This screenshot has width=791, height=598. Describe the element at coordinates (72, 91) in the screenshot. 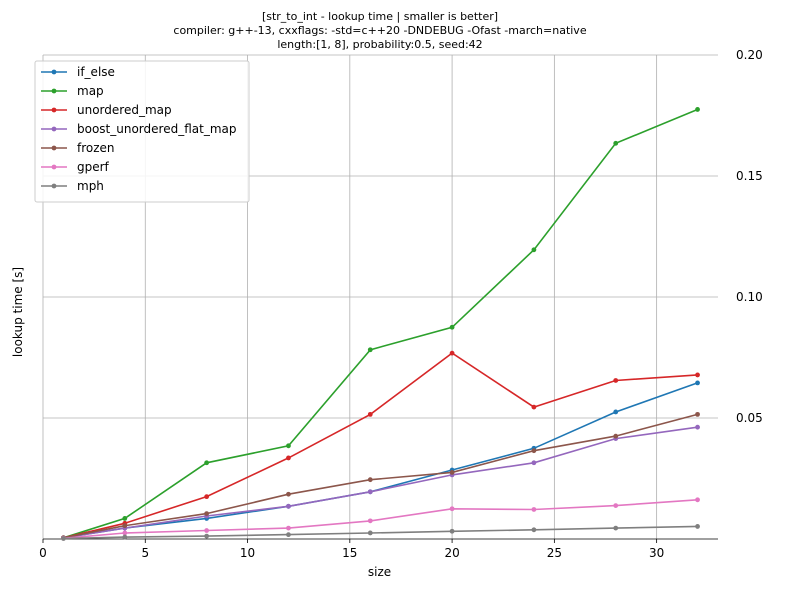

I see `legend-item-map: map` at that location.